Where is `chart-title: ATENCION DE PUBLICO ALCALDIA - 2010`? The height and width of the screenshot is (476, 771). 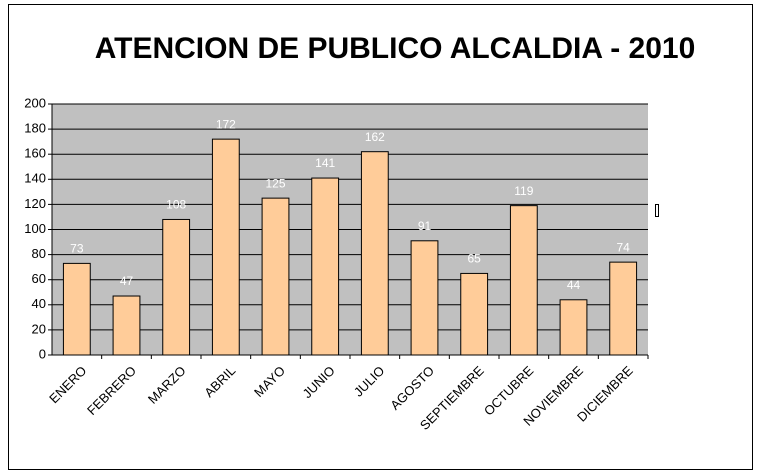
chart-title: ATENCION DE PUBLICO ALCALDIA - 2010 is located at coordinates (395, 48).